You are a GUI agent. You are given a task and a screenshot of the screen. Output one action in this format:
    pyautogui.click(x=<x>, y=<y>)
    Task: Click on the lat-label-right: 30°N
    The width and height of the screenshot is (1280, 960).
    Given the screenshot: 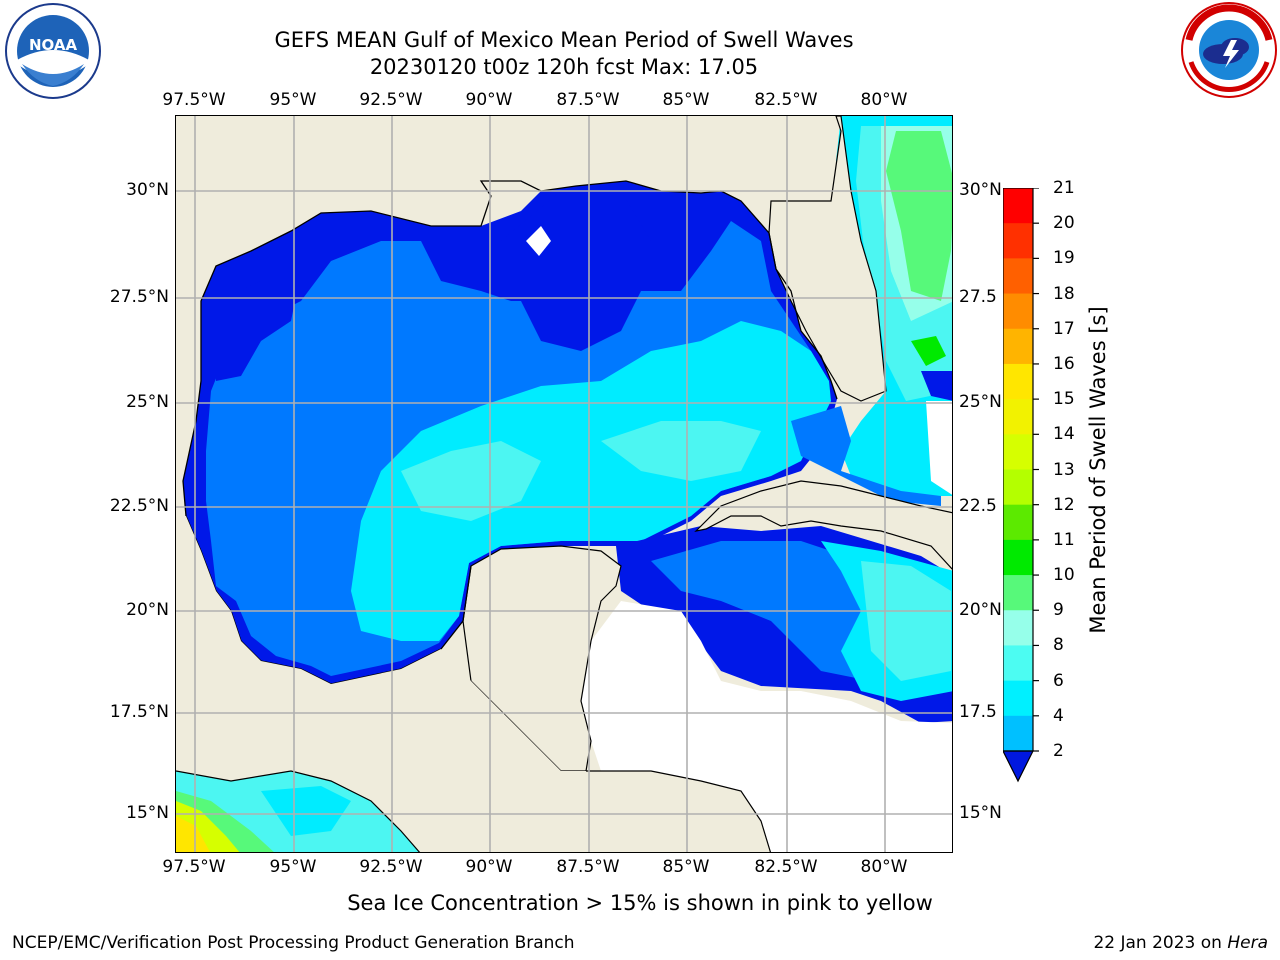 What is the action you would take?
    pyautogui.click(x=980, y=190)
    